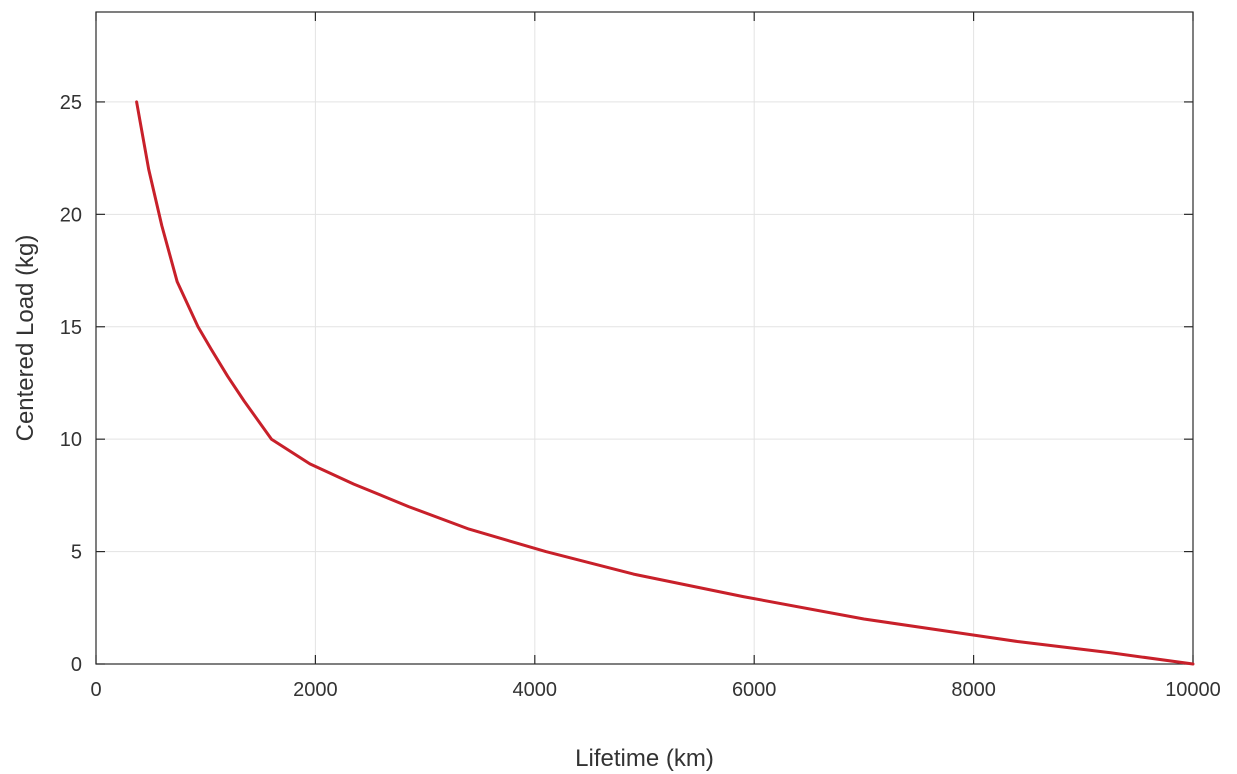 Image resolution: width=1237 pixels, height=774 pixels. I want to click on y-axis-title: Centered Load (kg), so click(25, 338).